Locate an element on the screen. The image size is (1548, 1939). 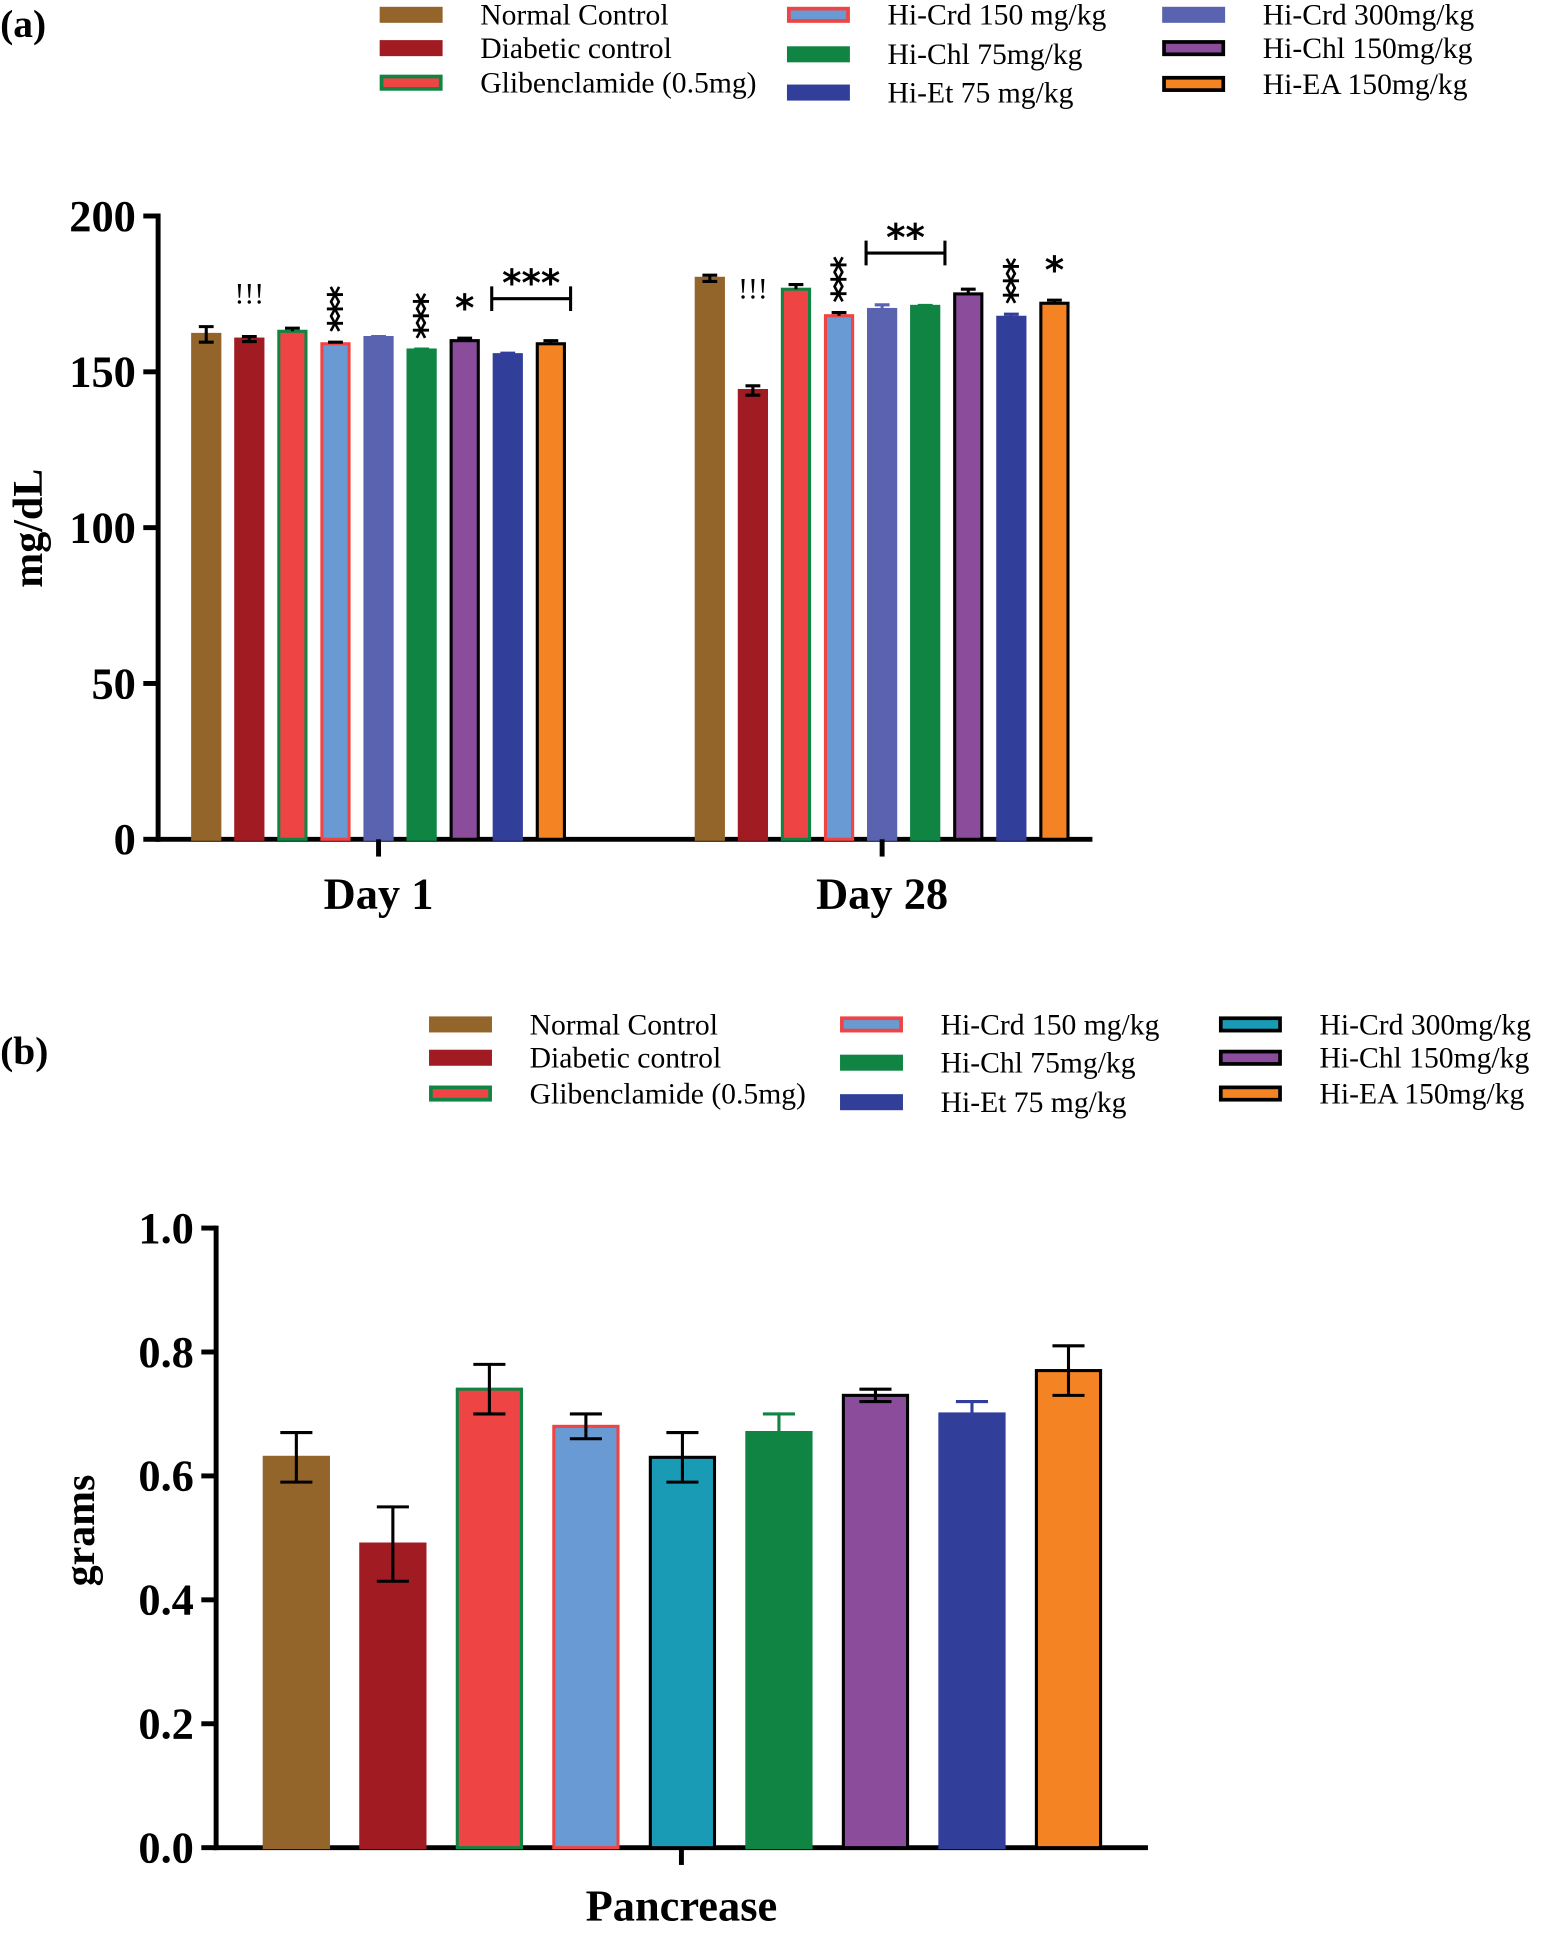
y-tick-label: 150 is located at coordinates (102, 372).